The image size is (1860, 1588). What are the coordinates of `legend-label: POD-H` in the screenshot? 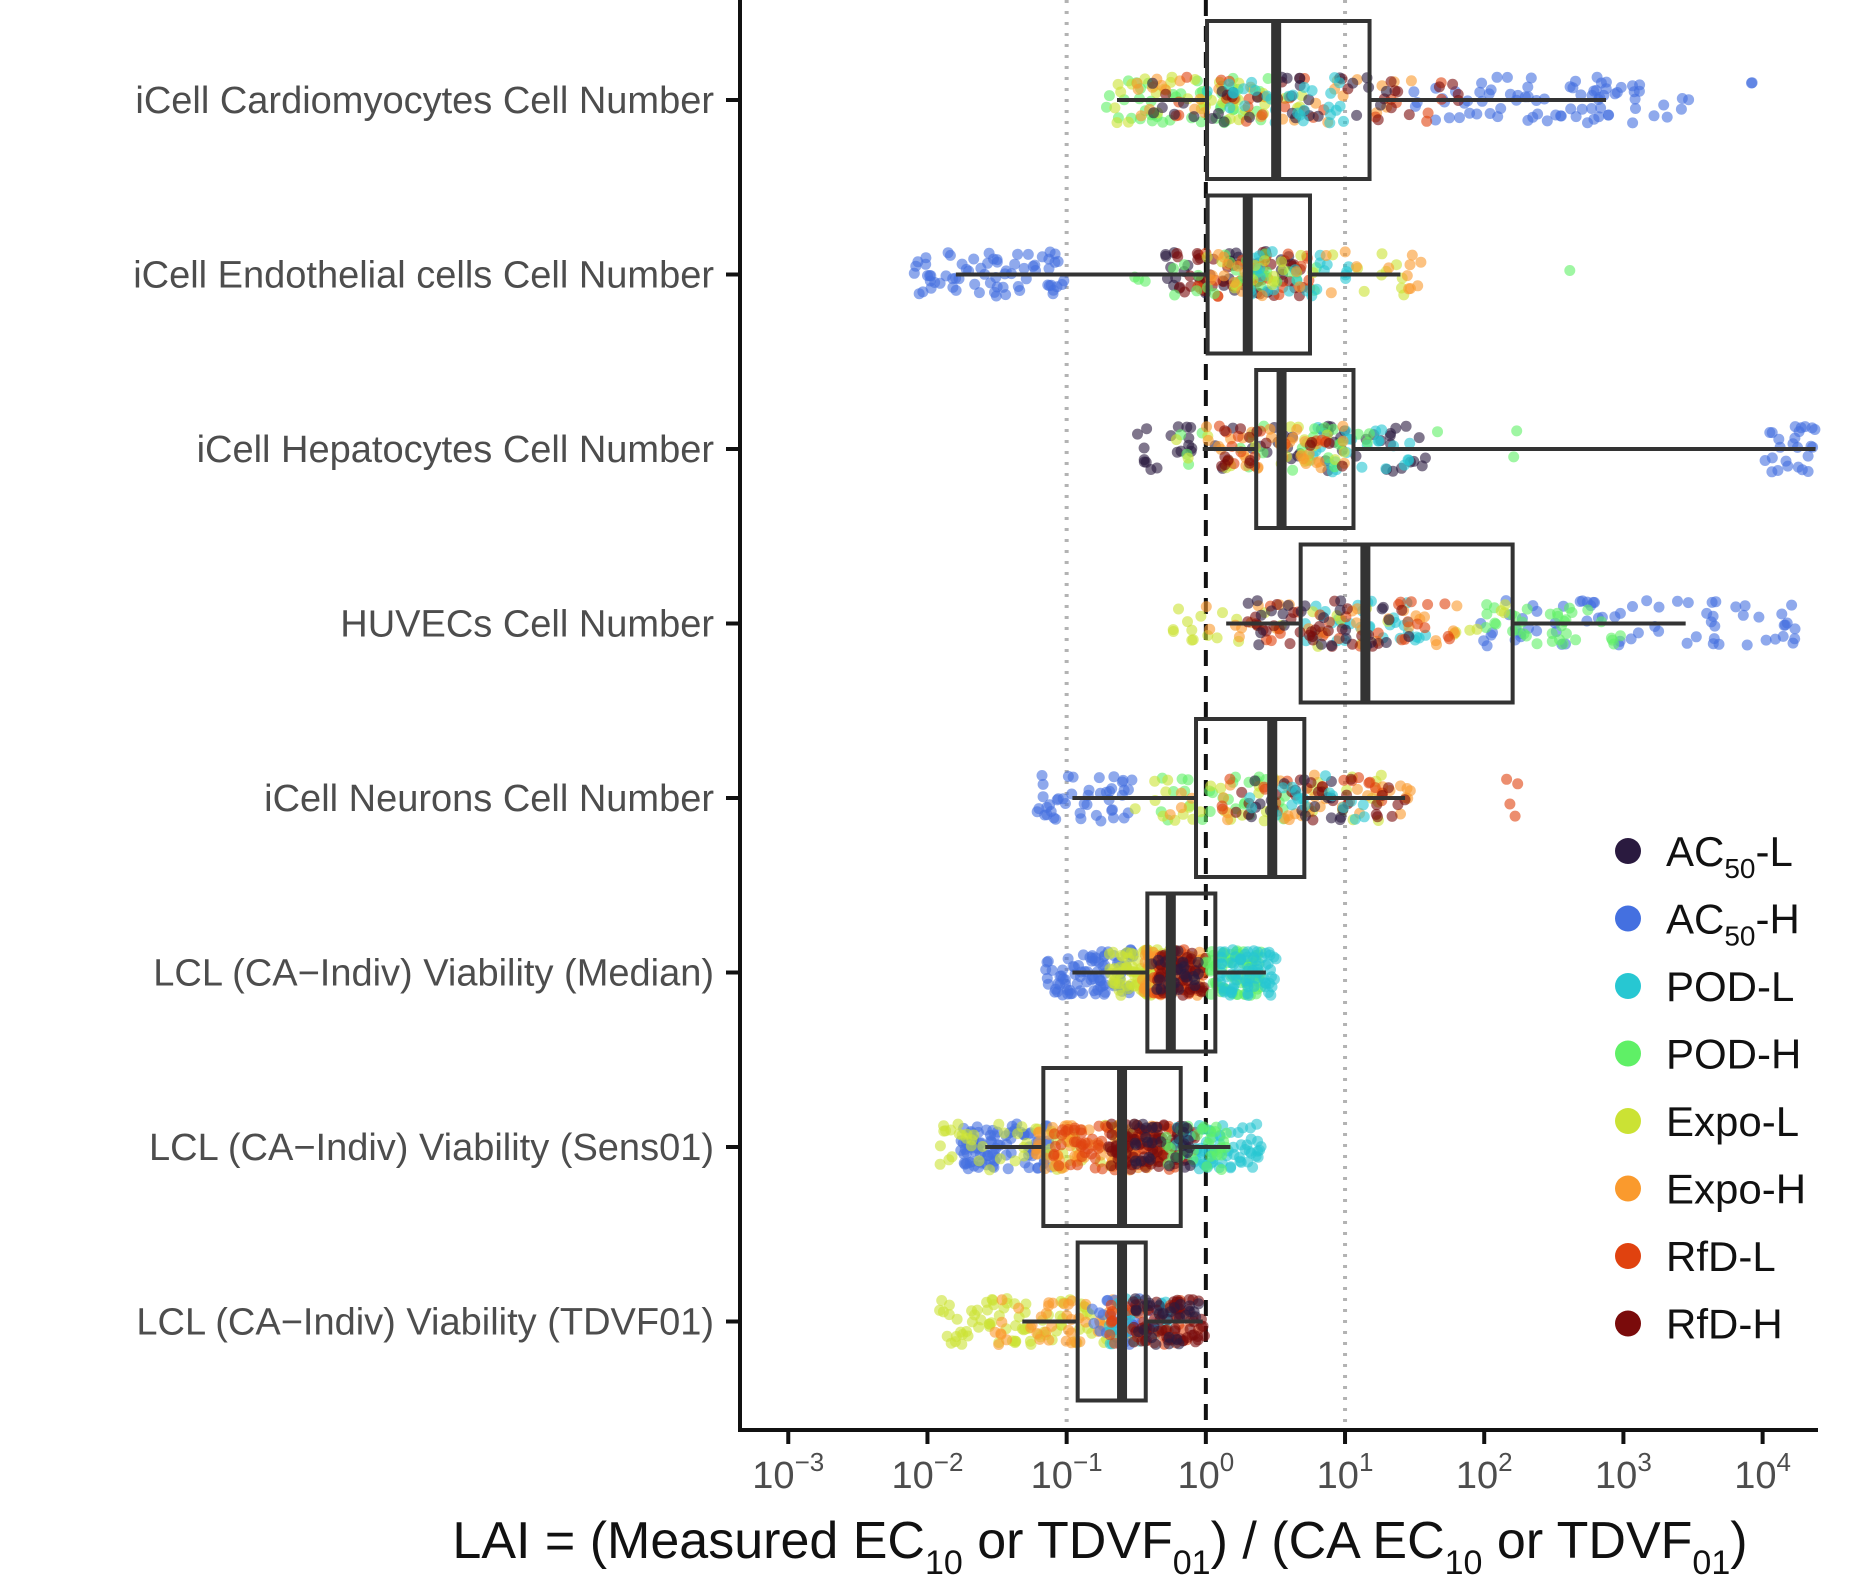 It's located at (1733, 1054).